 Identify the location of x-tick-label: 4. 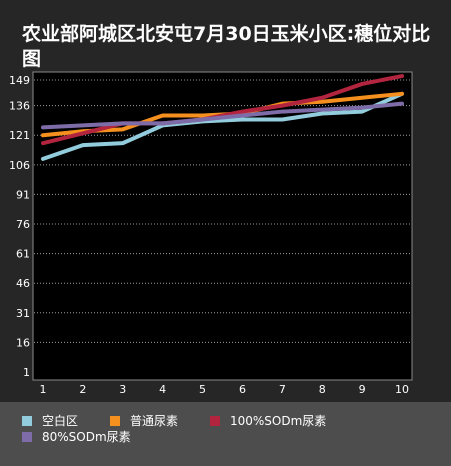
(162, 389).